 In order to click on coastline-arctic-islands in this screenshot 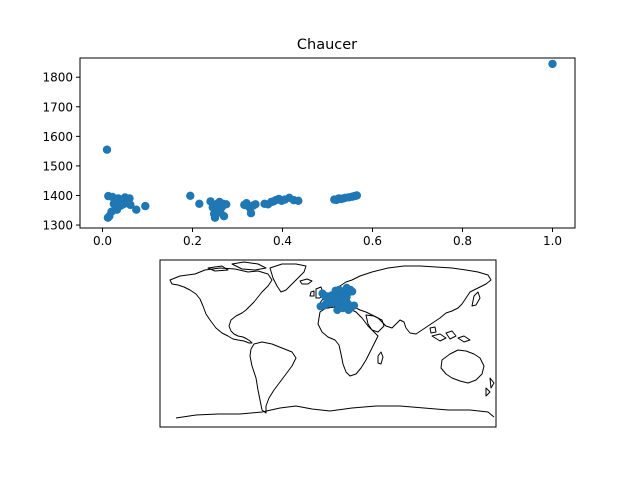, I will do `click(237, 266)`.